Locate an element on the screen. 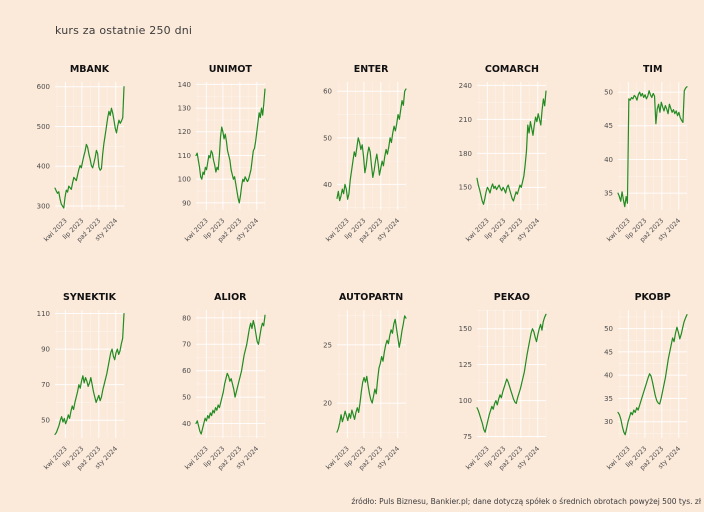 The width and height of the screenshot is (704, 512). y-tick-label: 300 is located at coordinates (43, 206).